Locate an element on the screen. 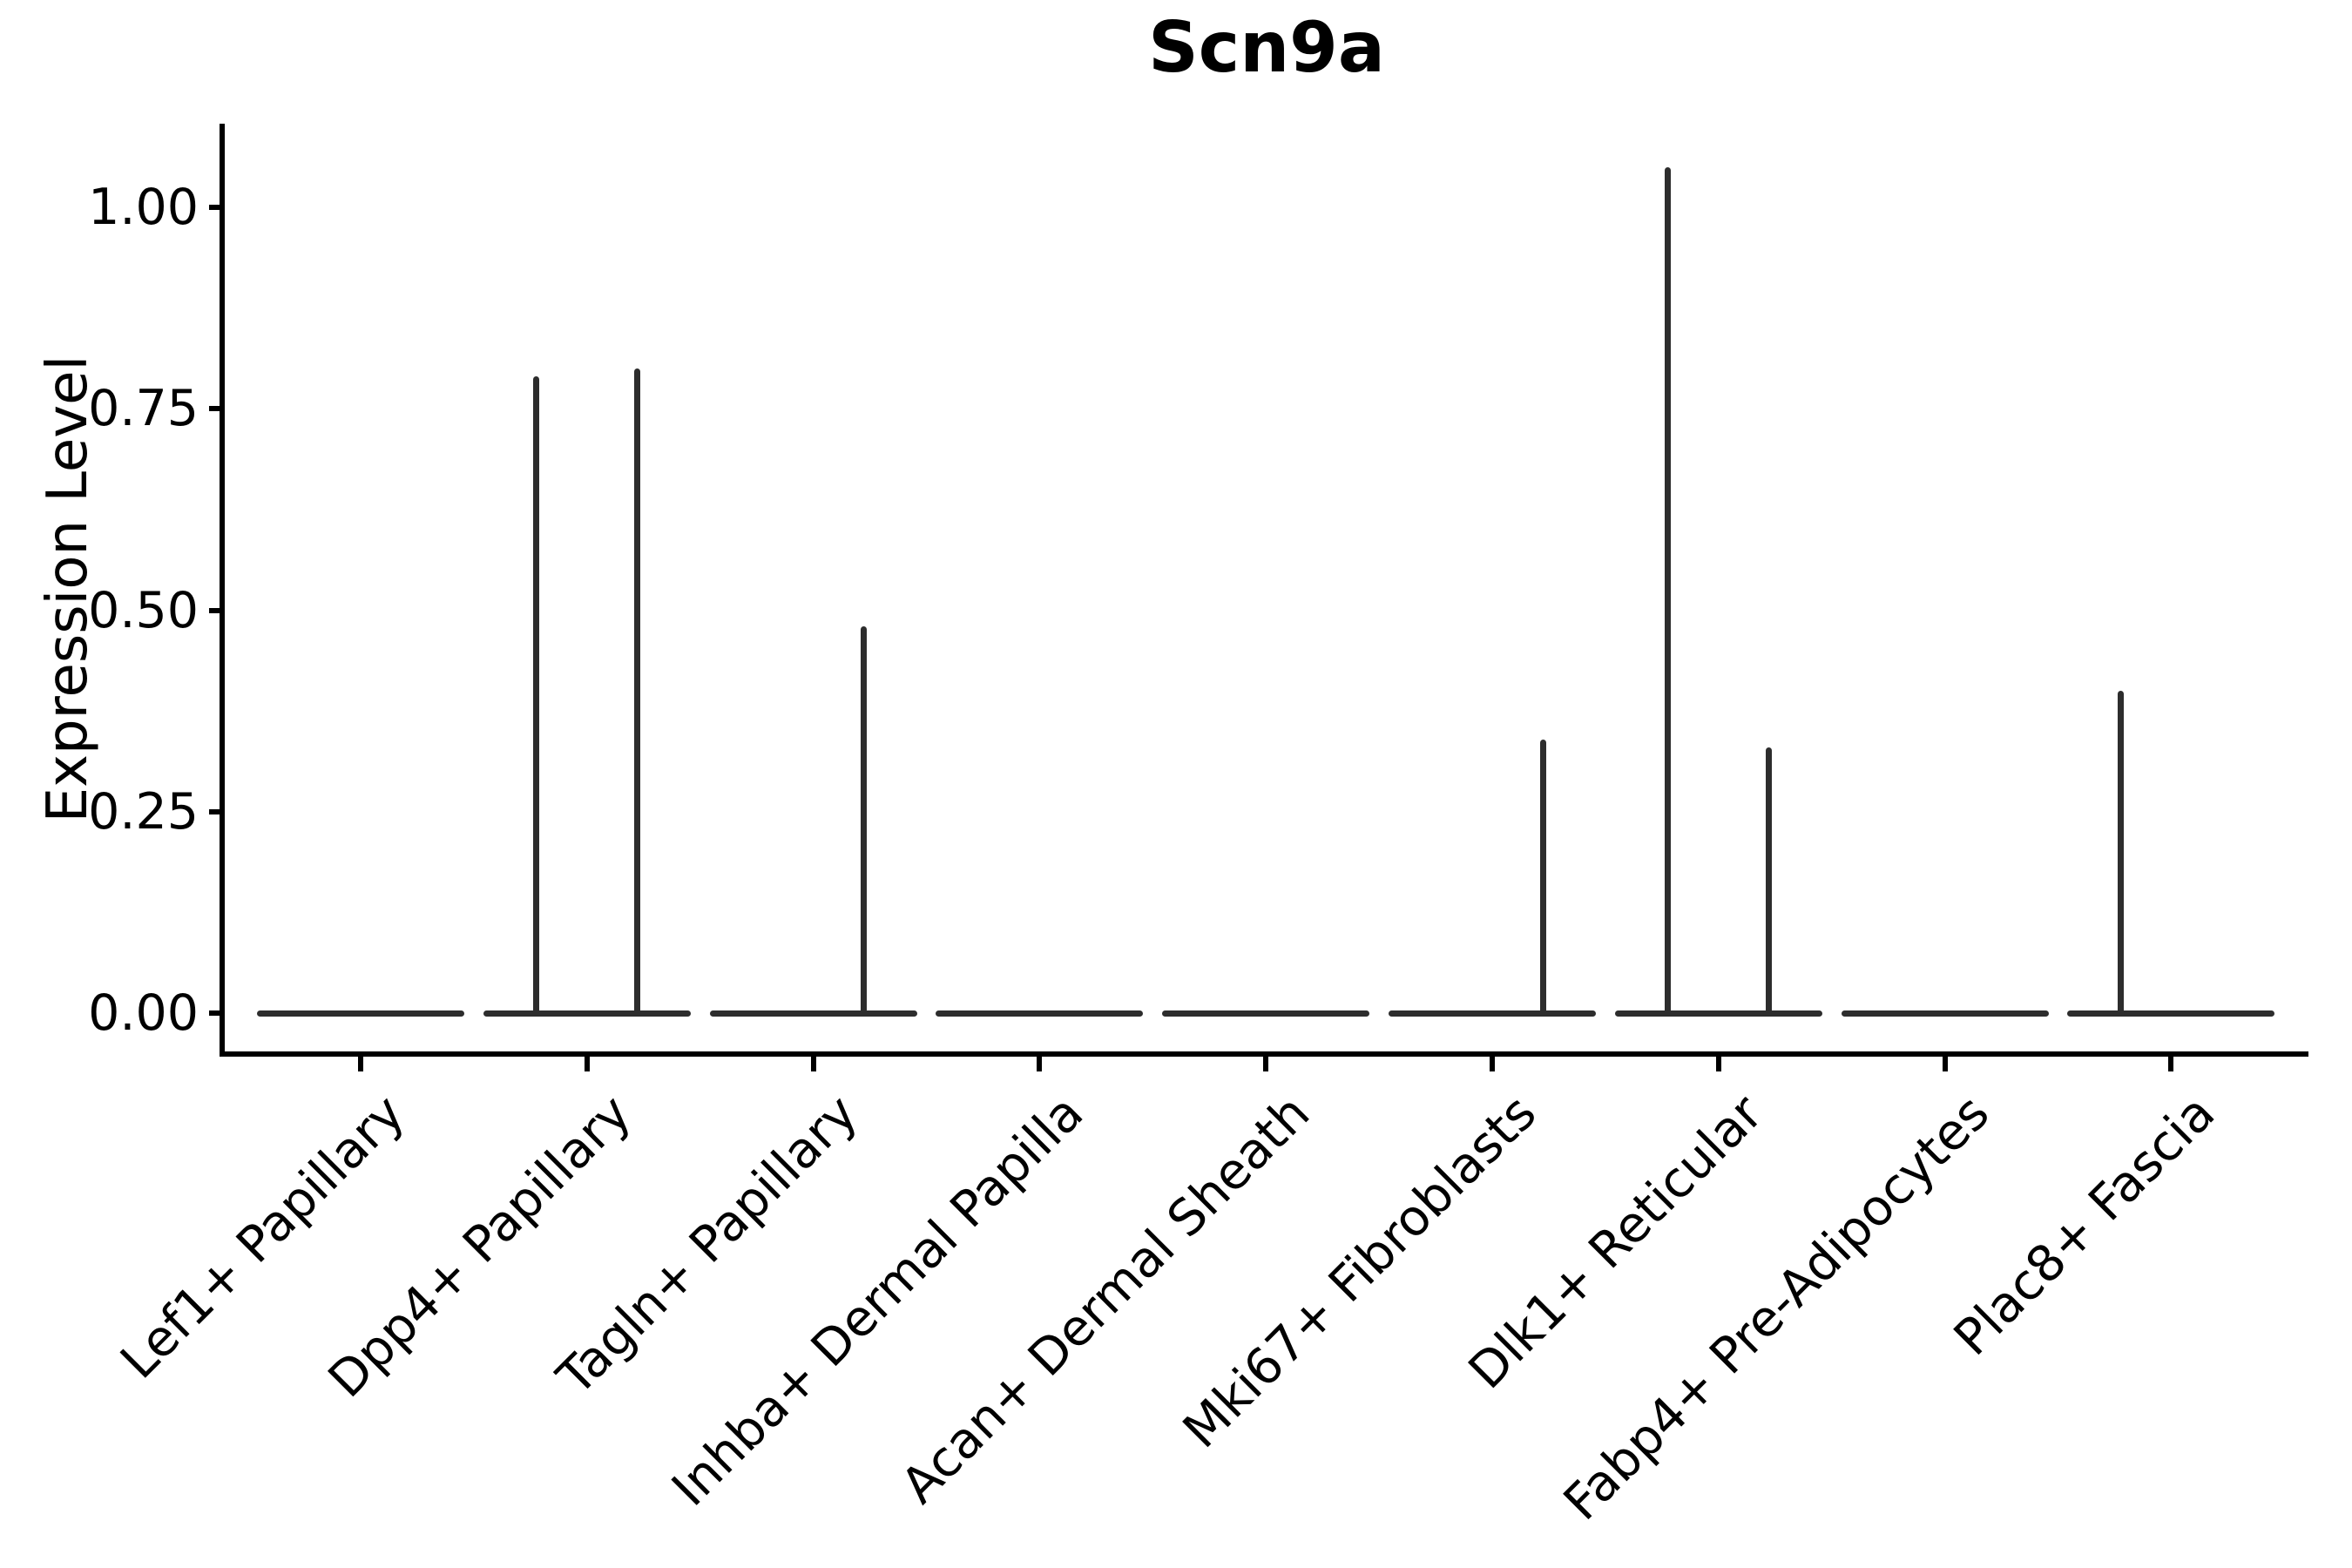 The height and width of the screenshot is (1568, 2352). y-tick-label: 0.00 is located at coordinates (143, 1013).